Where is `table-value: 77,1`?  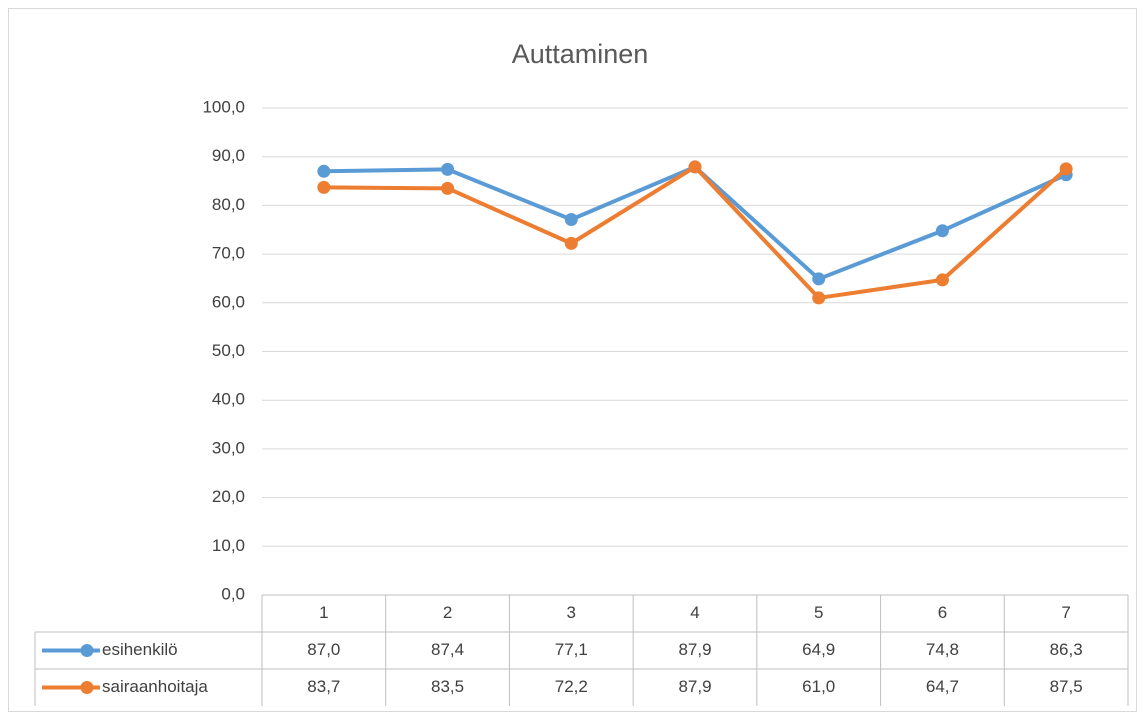 table-value: 77,1 is located at coordinates (571, 649).